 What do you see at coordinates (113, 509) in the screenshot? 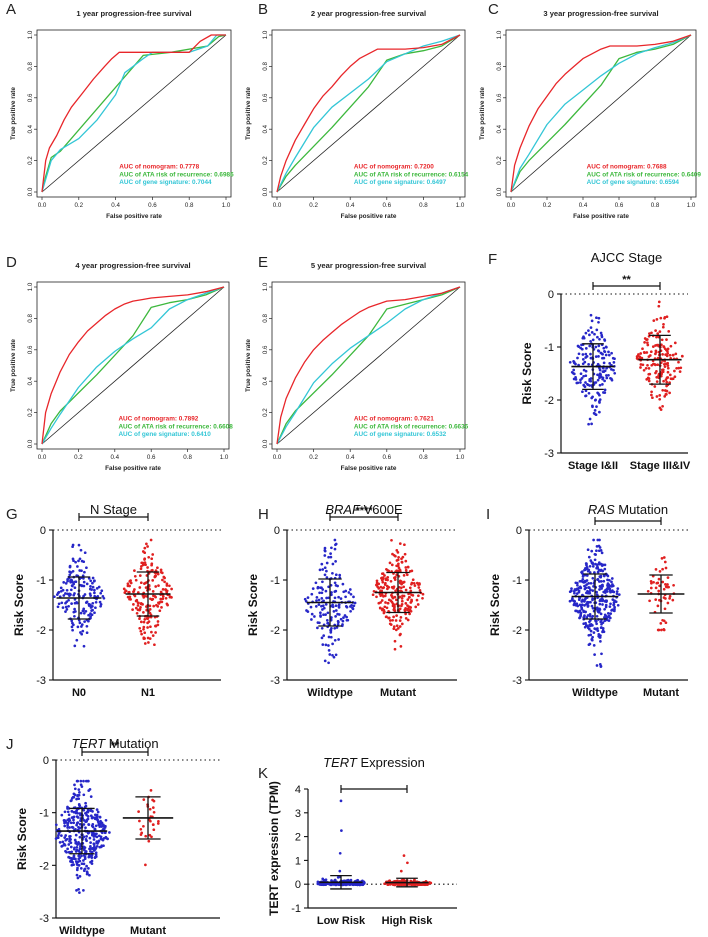
I see `chart-title: N Stage` at bounding box center [113, 509].